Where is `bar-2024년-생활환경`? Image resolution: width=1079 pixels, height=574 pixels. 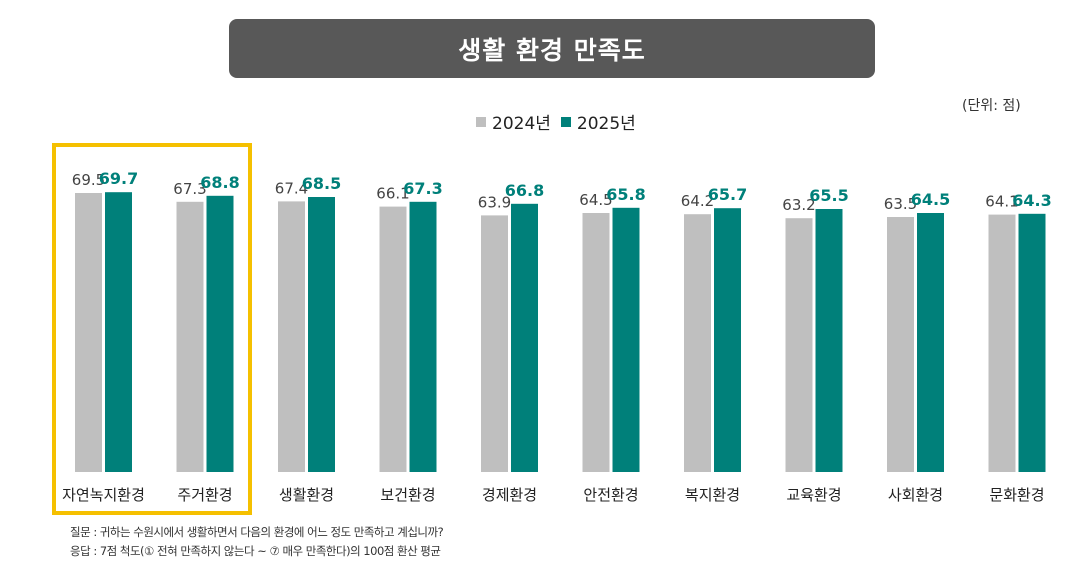 bar-2024년-생활환경 is located at coordinates (291, 336).